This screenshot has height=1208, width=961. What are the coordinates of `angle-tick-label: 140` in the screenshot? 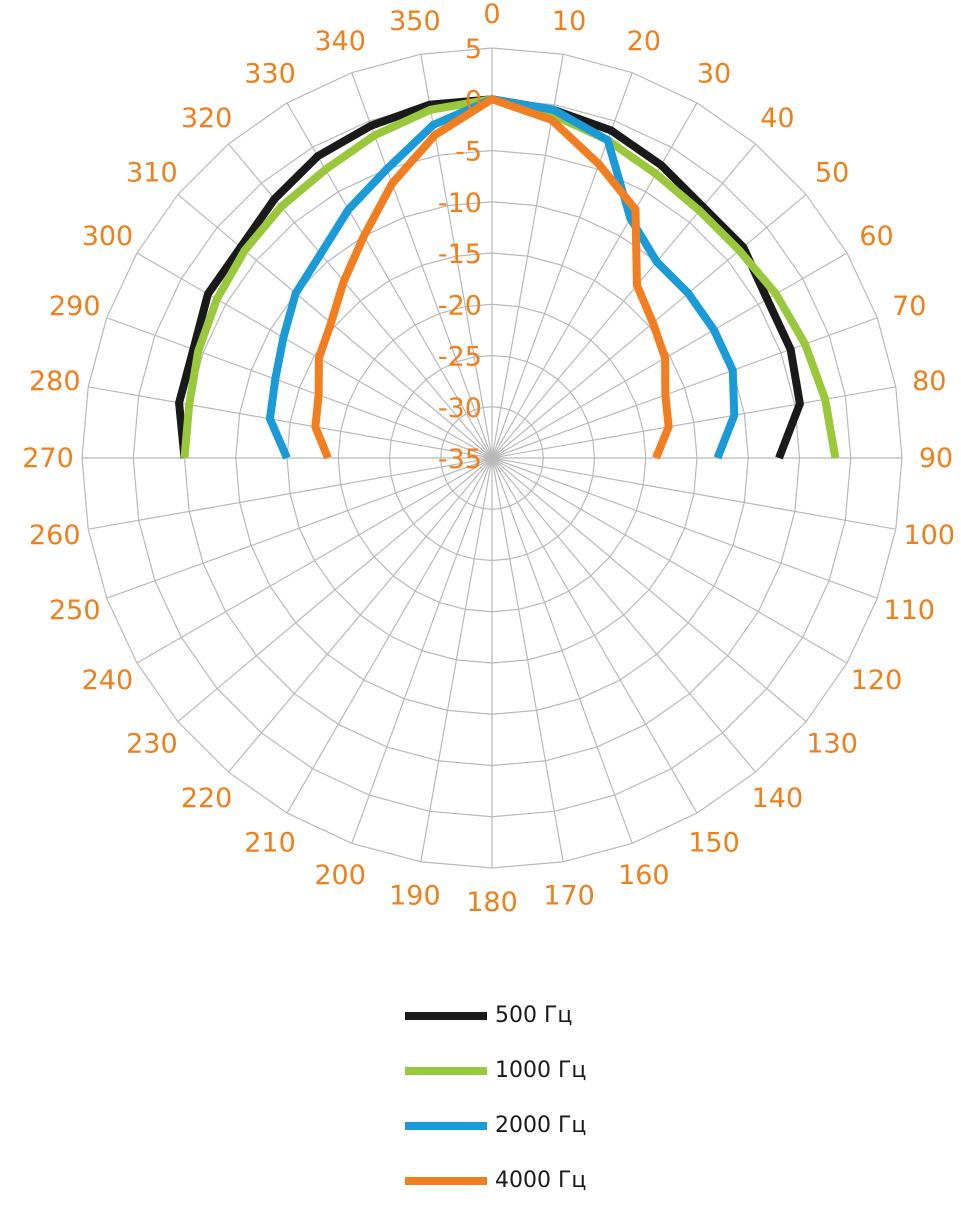 It's located at (778, 798).